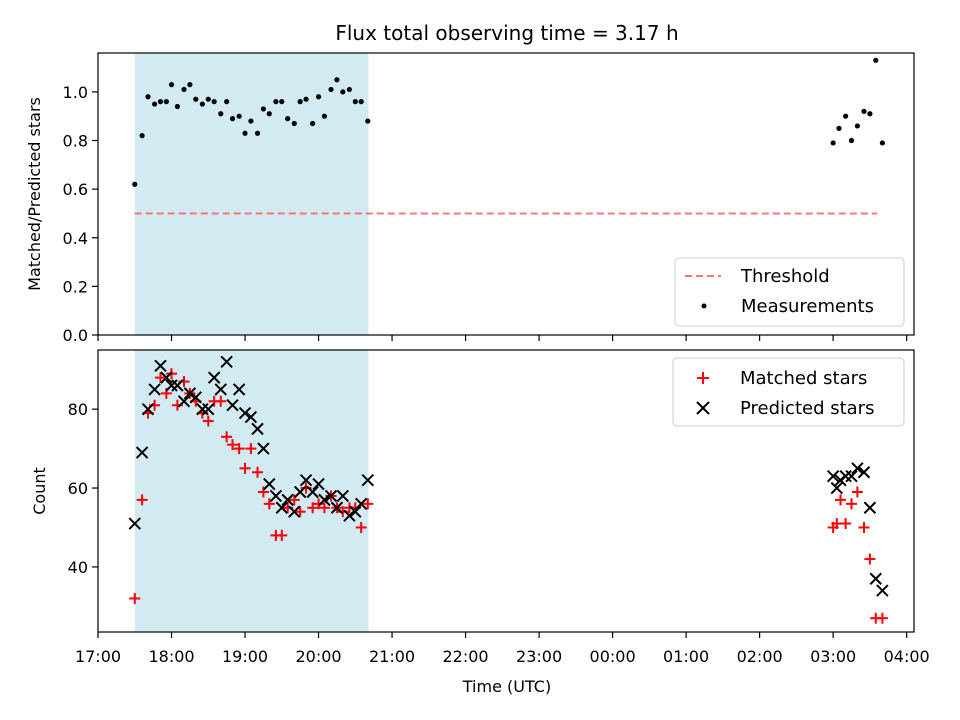 Image resolution: width=960 pixels, height=720 pixels. I want to click on top-observing-span, so click(251, 194).